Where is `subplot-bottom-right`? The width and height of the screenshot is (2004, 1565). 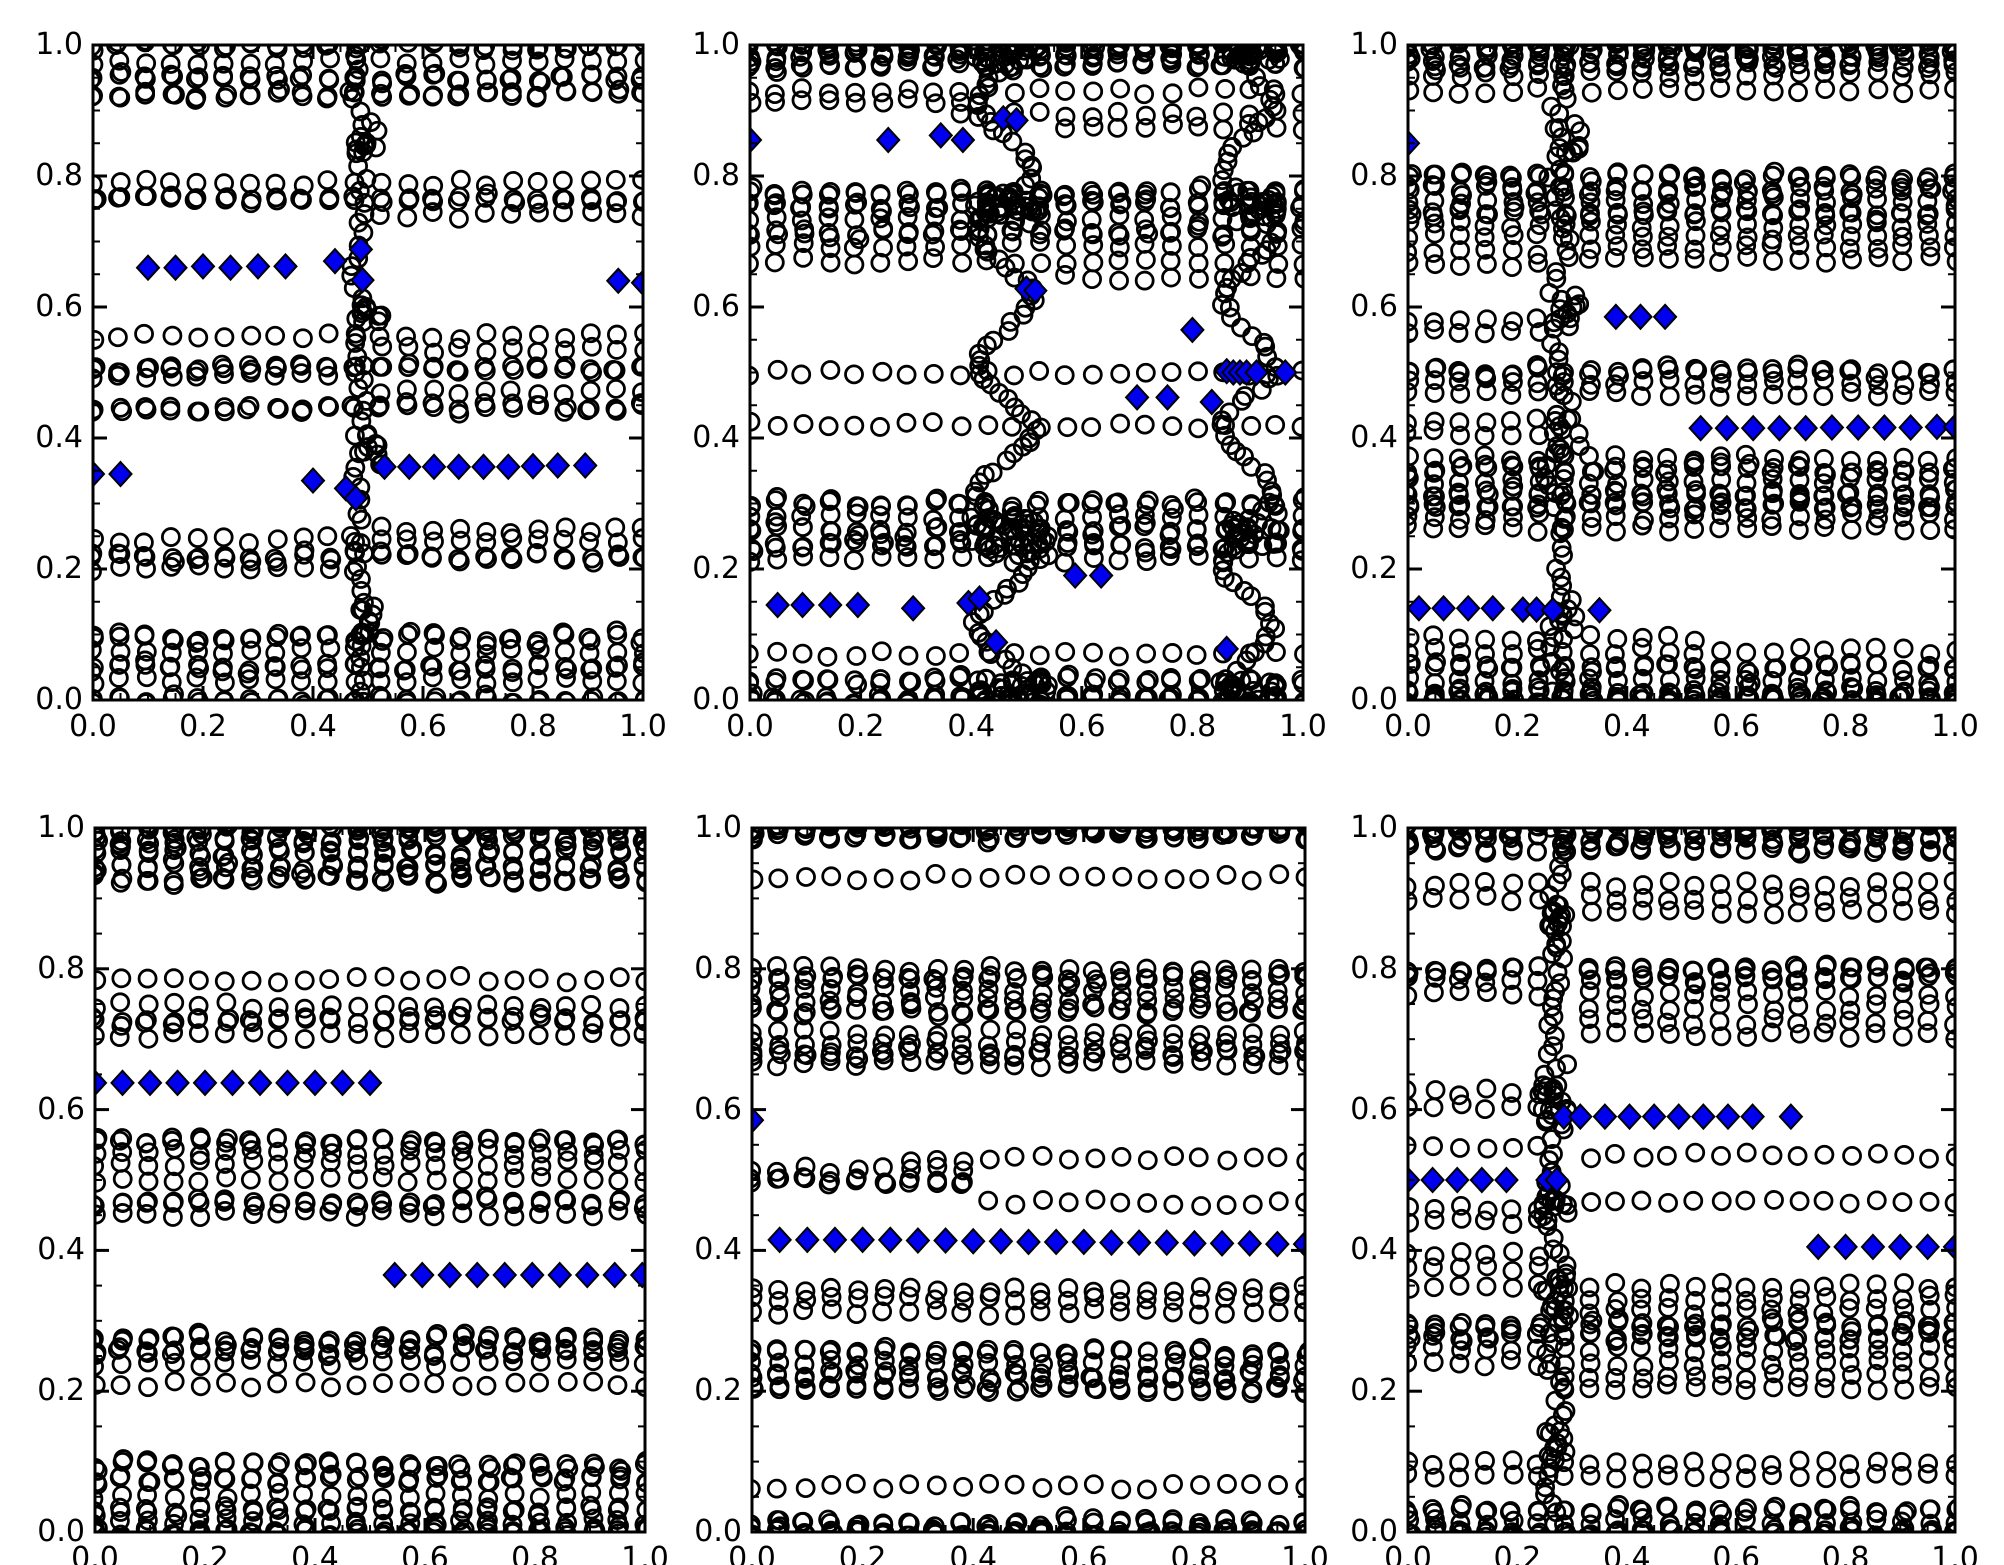
subplot-bottom-right is located at coordinates (1681, 1180).